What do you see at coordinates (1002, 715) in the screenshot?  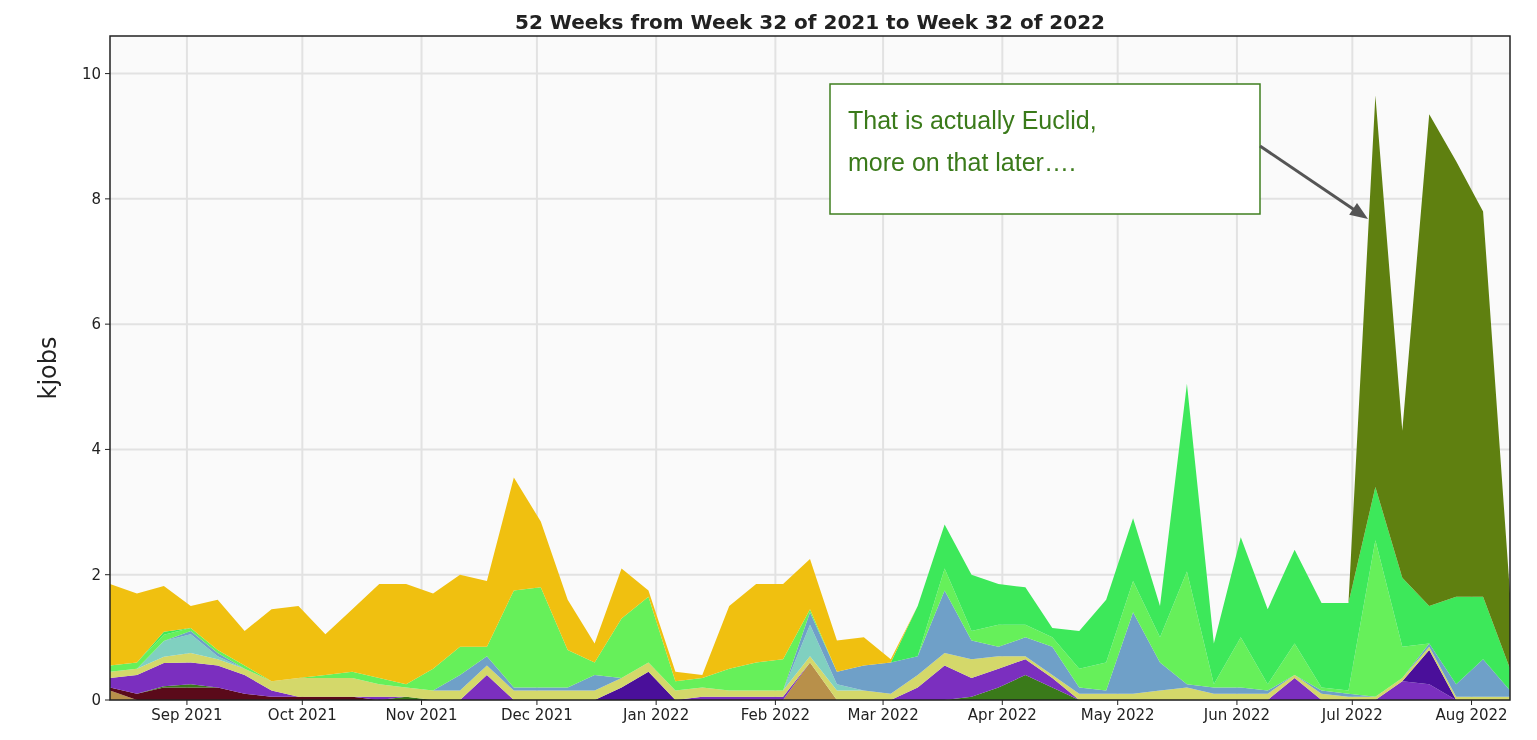 I see `x-tick-label: Apr 2022` at bounding box center [1002, 715].